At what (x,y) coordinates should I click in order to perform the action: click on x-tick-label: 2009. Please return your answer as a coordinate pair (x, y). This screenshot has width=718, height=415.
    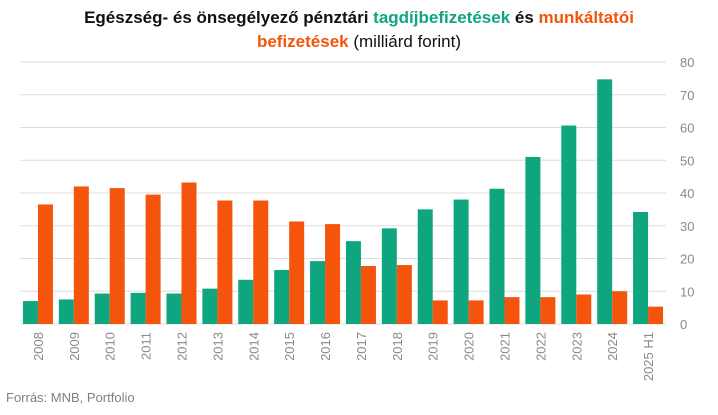
    Looking at the image, I should click on (74, 346).